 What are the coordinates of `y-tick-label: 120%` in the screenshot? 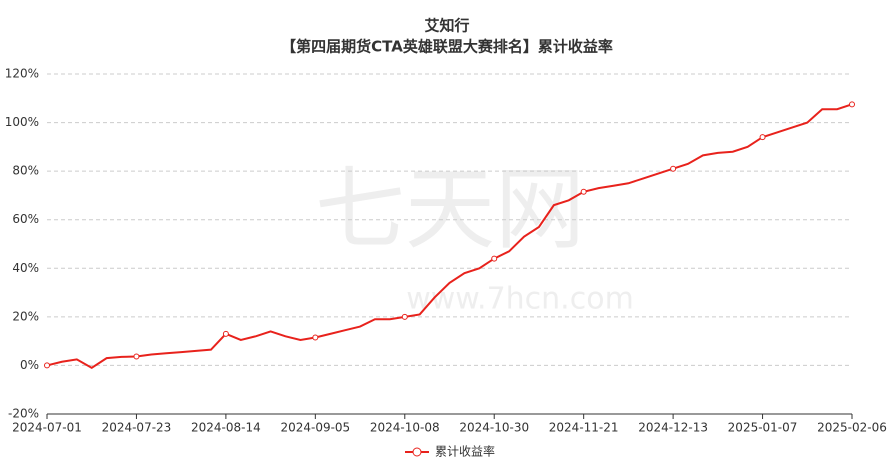 It's located at (22, 74).